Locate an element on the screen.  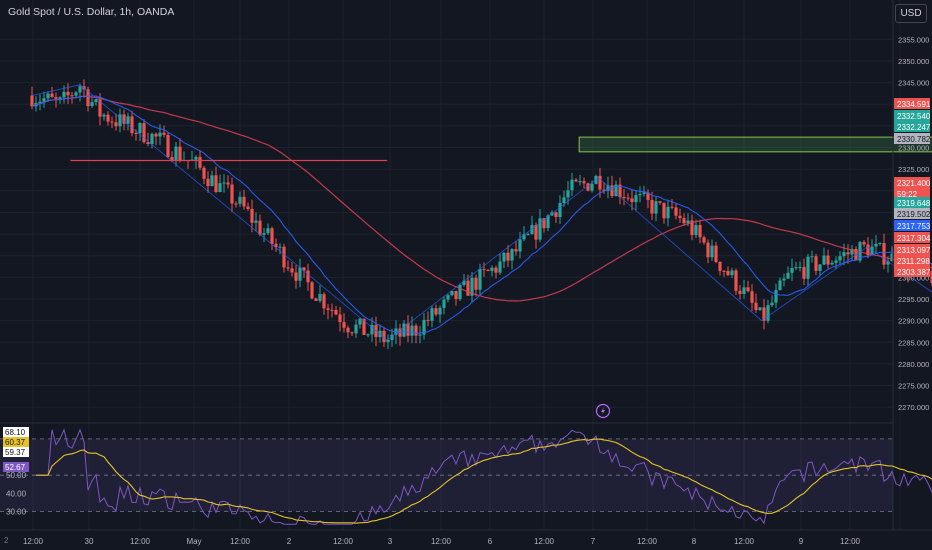
price-tick-label: 2290.000 is located at coordinates (913, 321).